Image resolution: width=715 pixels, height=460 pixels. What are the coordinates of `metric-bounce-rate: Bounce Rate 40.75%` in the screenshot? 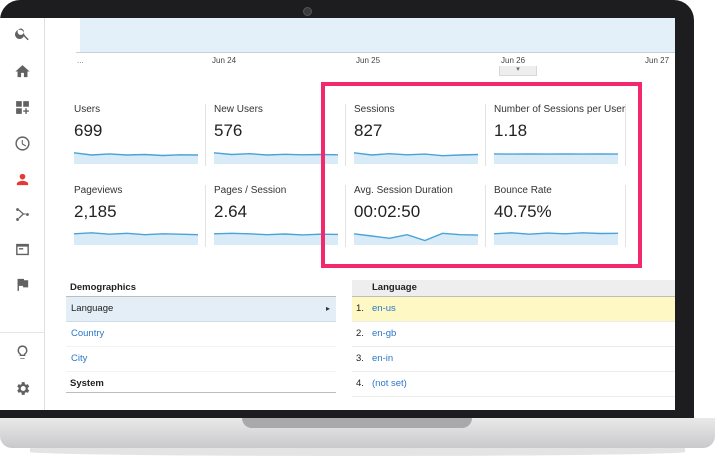 It's located at (560, 216).